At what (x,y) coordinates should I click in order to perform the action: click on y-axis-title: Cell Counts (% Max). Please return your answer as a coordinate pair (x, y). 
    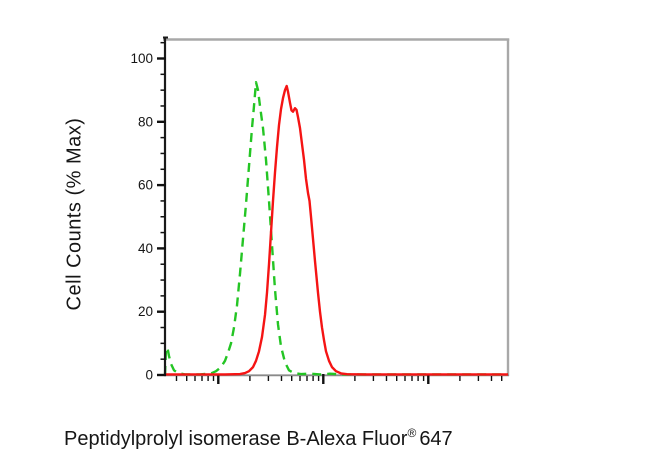
    Looking at the image, I should click on (74, 214).